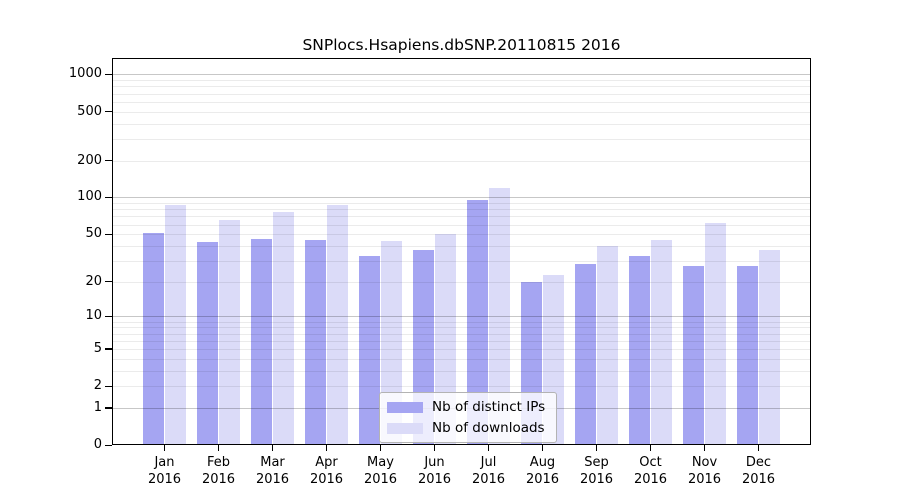 The image size is (900, 500). What do you see at coordinates (337, 325) in the screenshot?
I see `bar-downloads-apr` at bounding box center [337, 325].